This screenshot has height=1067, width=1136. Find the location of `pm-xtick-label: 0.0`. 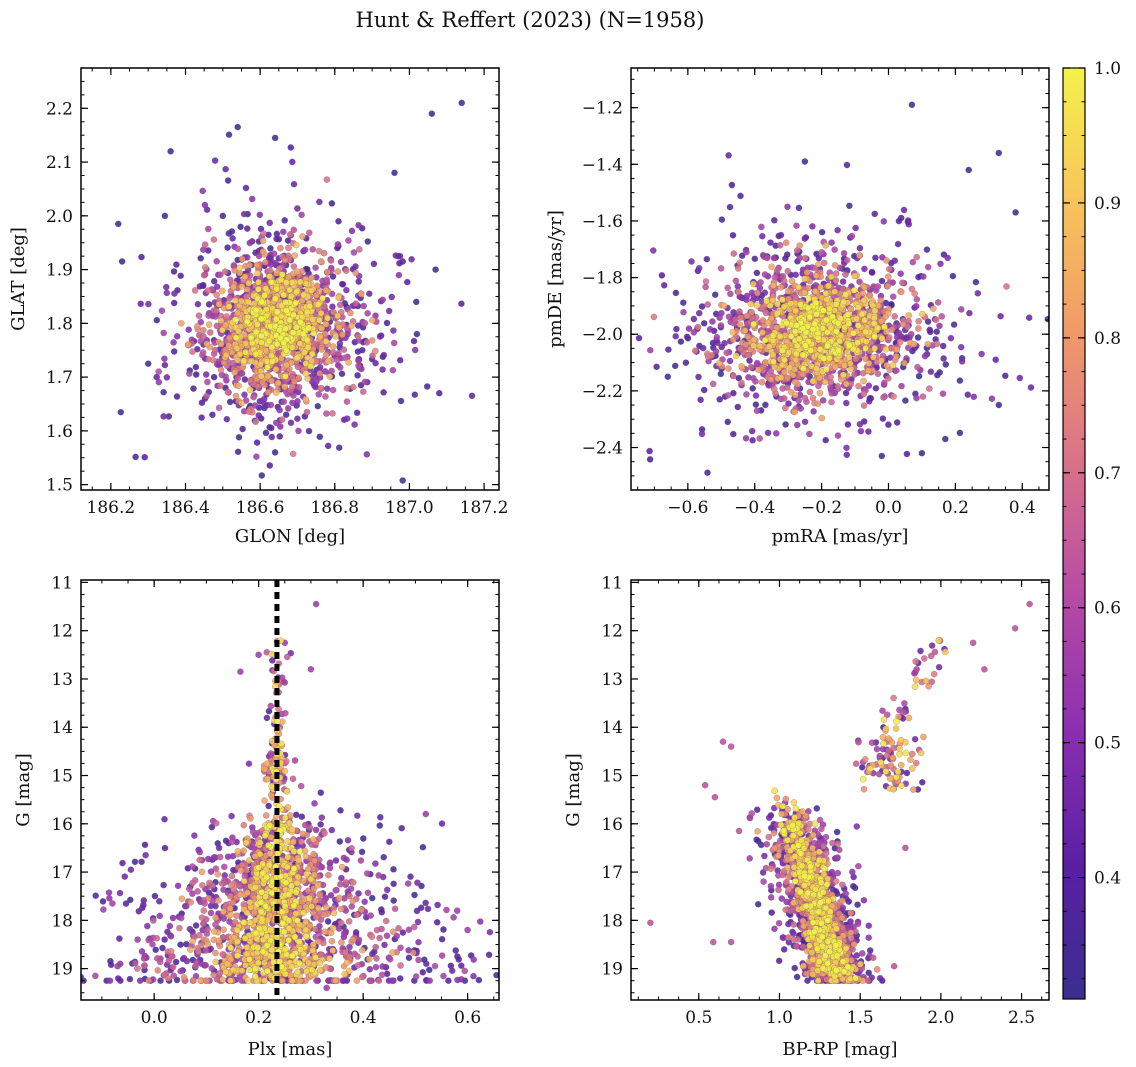

pm-xtick-label: 0.0 is located at coordinates (888, 508).